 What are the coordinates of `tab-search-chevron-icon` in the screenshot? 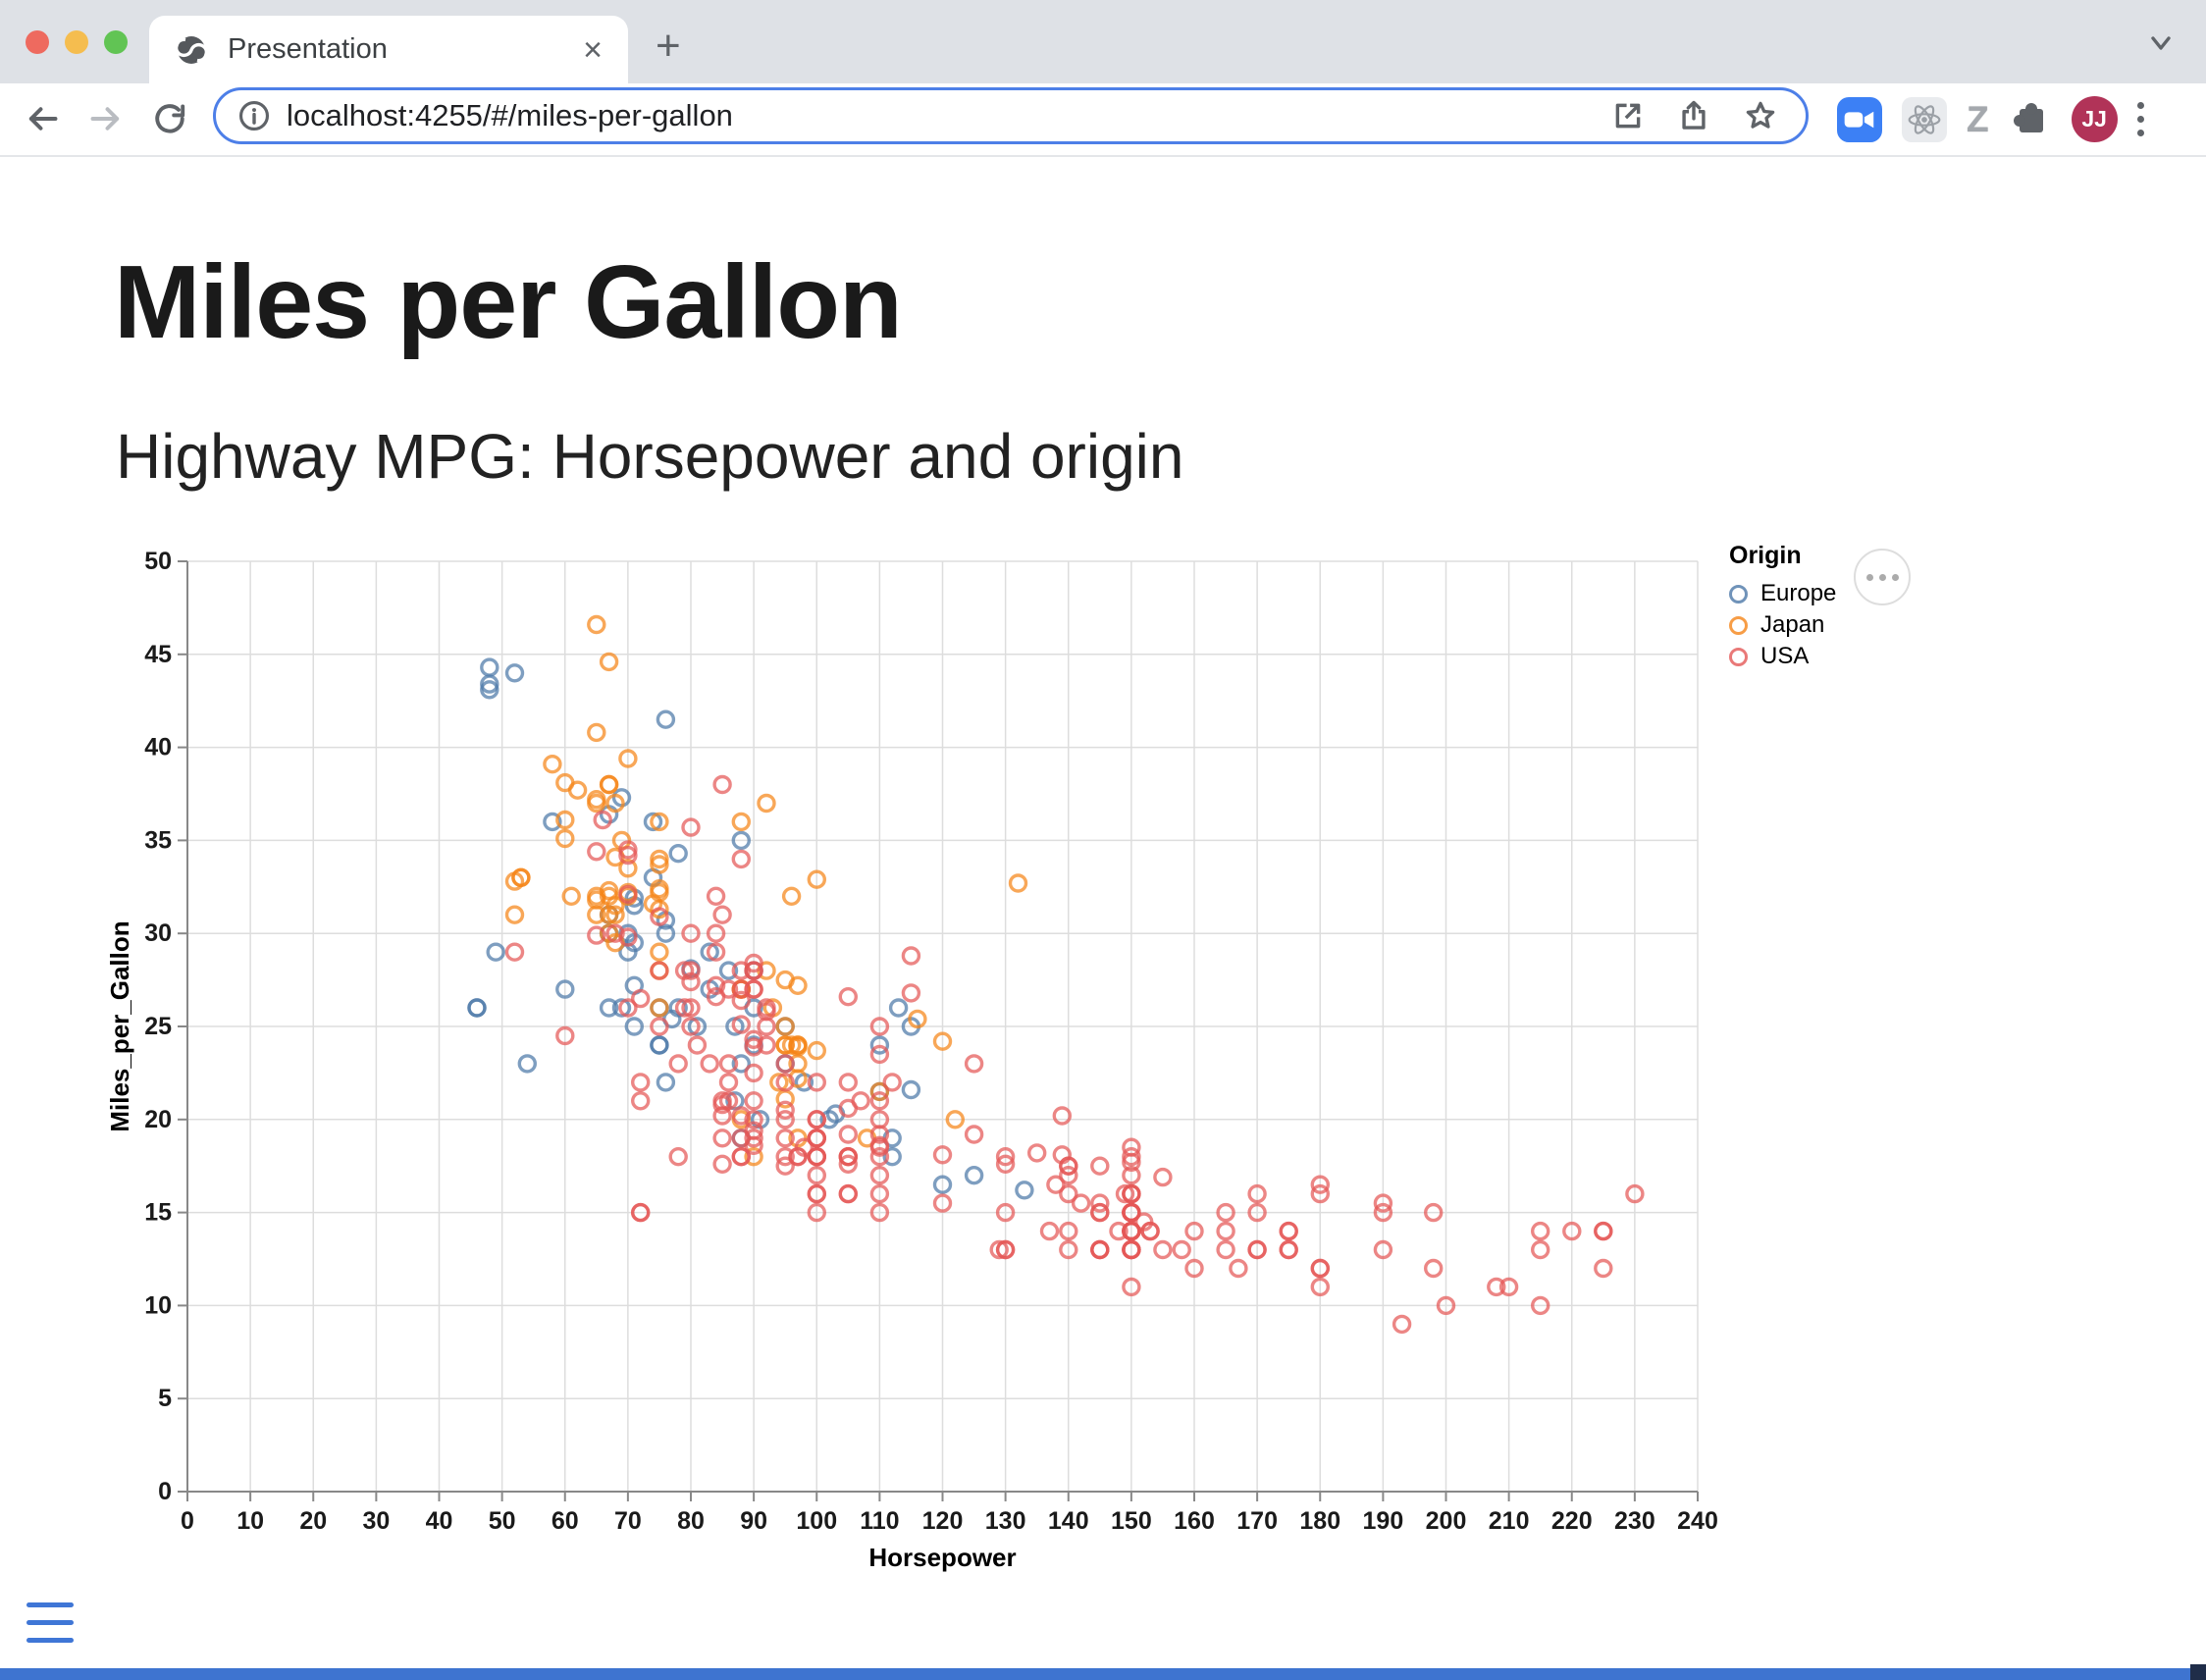 It's located at (2161, 44).